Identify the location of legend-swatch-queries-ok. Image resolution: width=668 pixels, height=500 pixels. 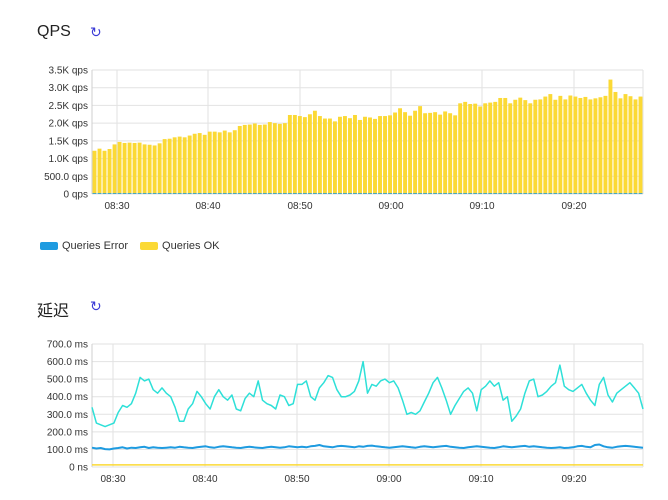
(149, 246).